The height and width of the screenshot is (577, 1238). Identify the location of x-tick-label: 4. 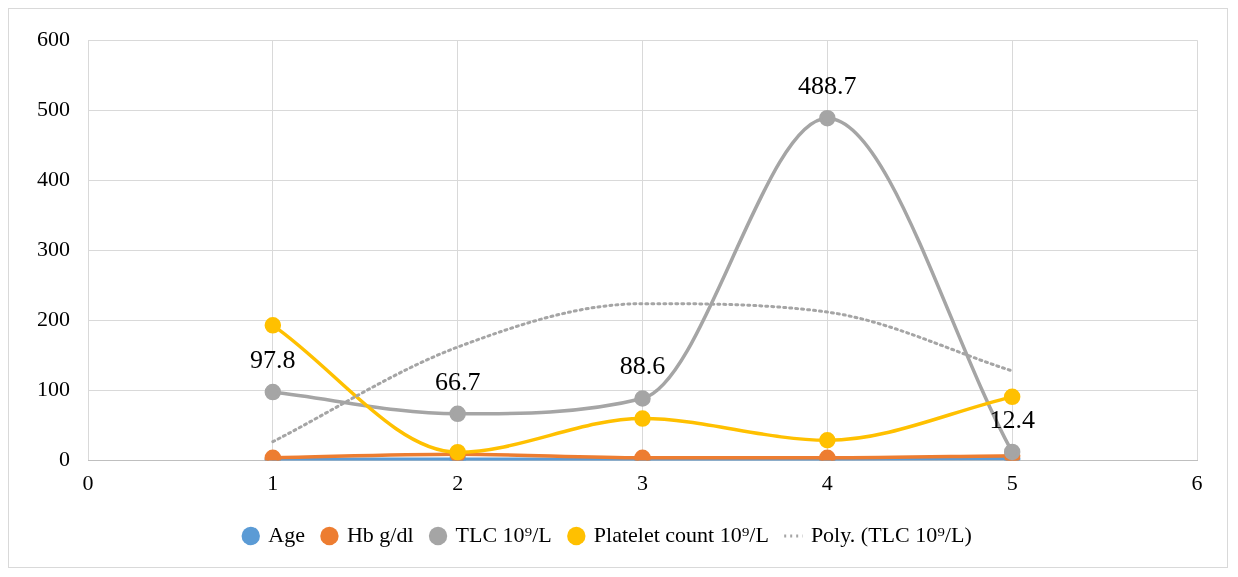
(827, 482).